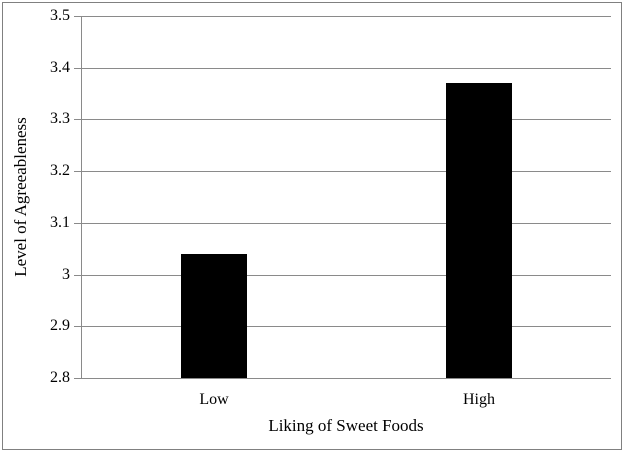 This screenshot has width=625, height=457. I want to click on bar-low, so click(214, 316).